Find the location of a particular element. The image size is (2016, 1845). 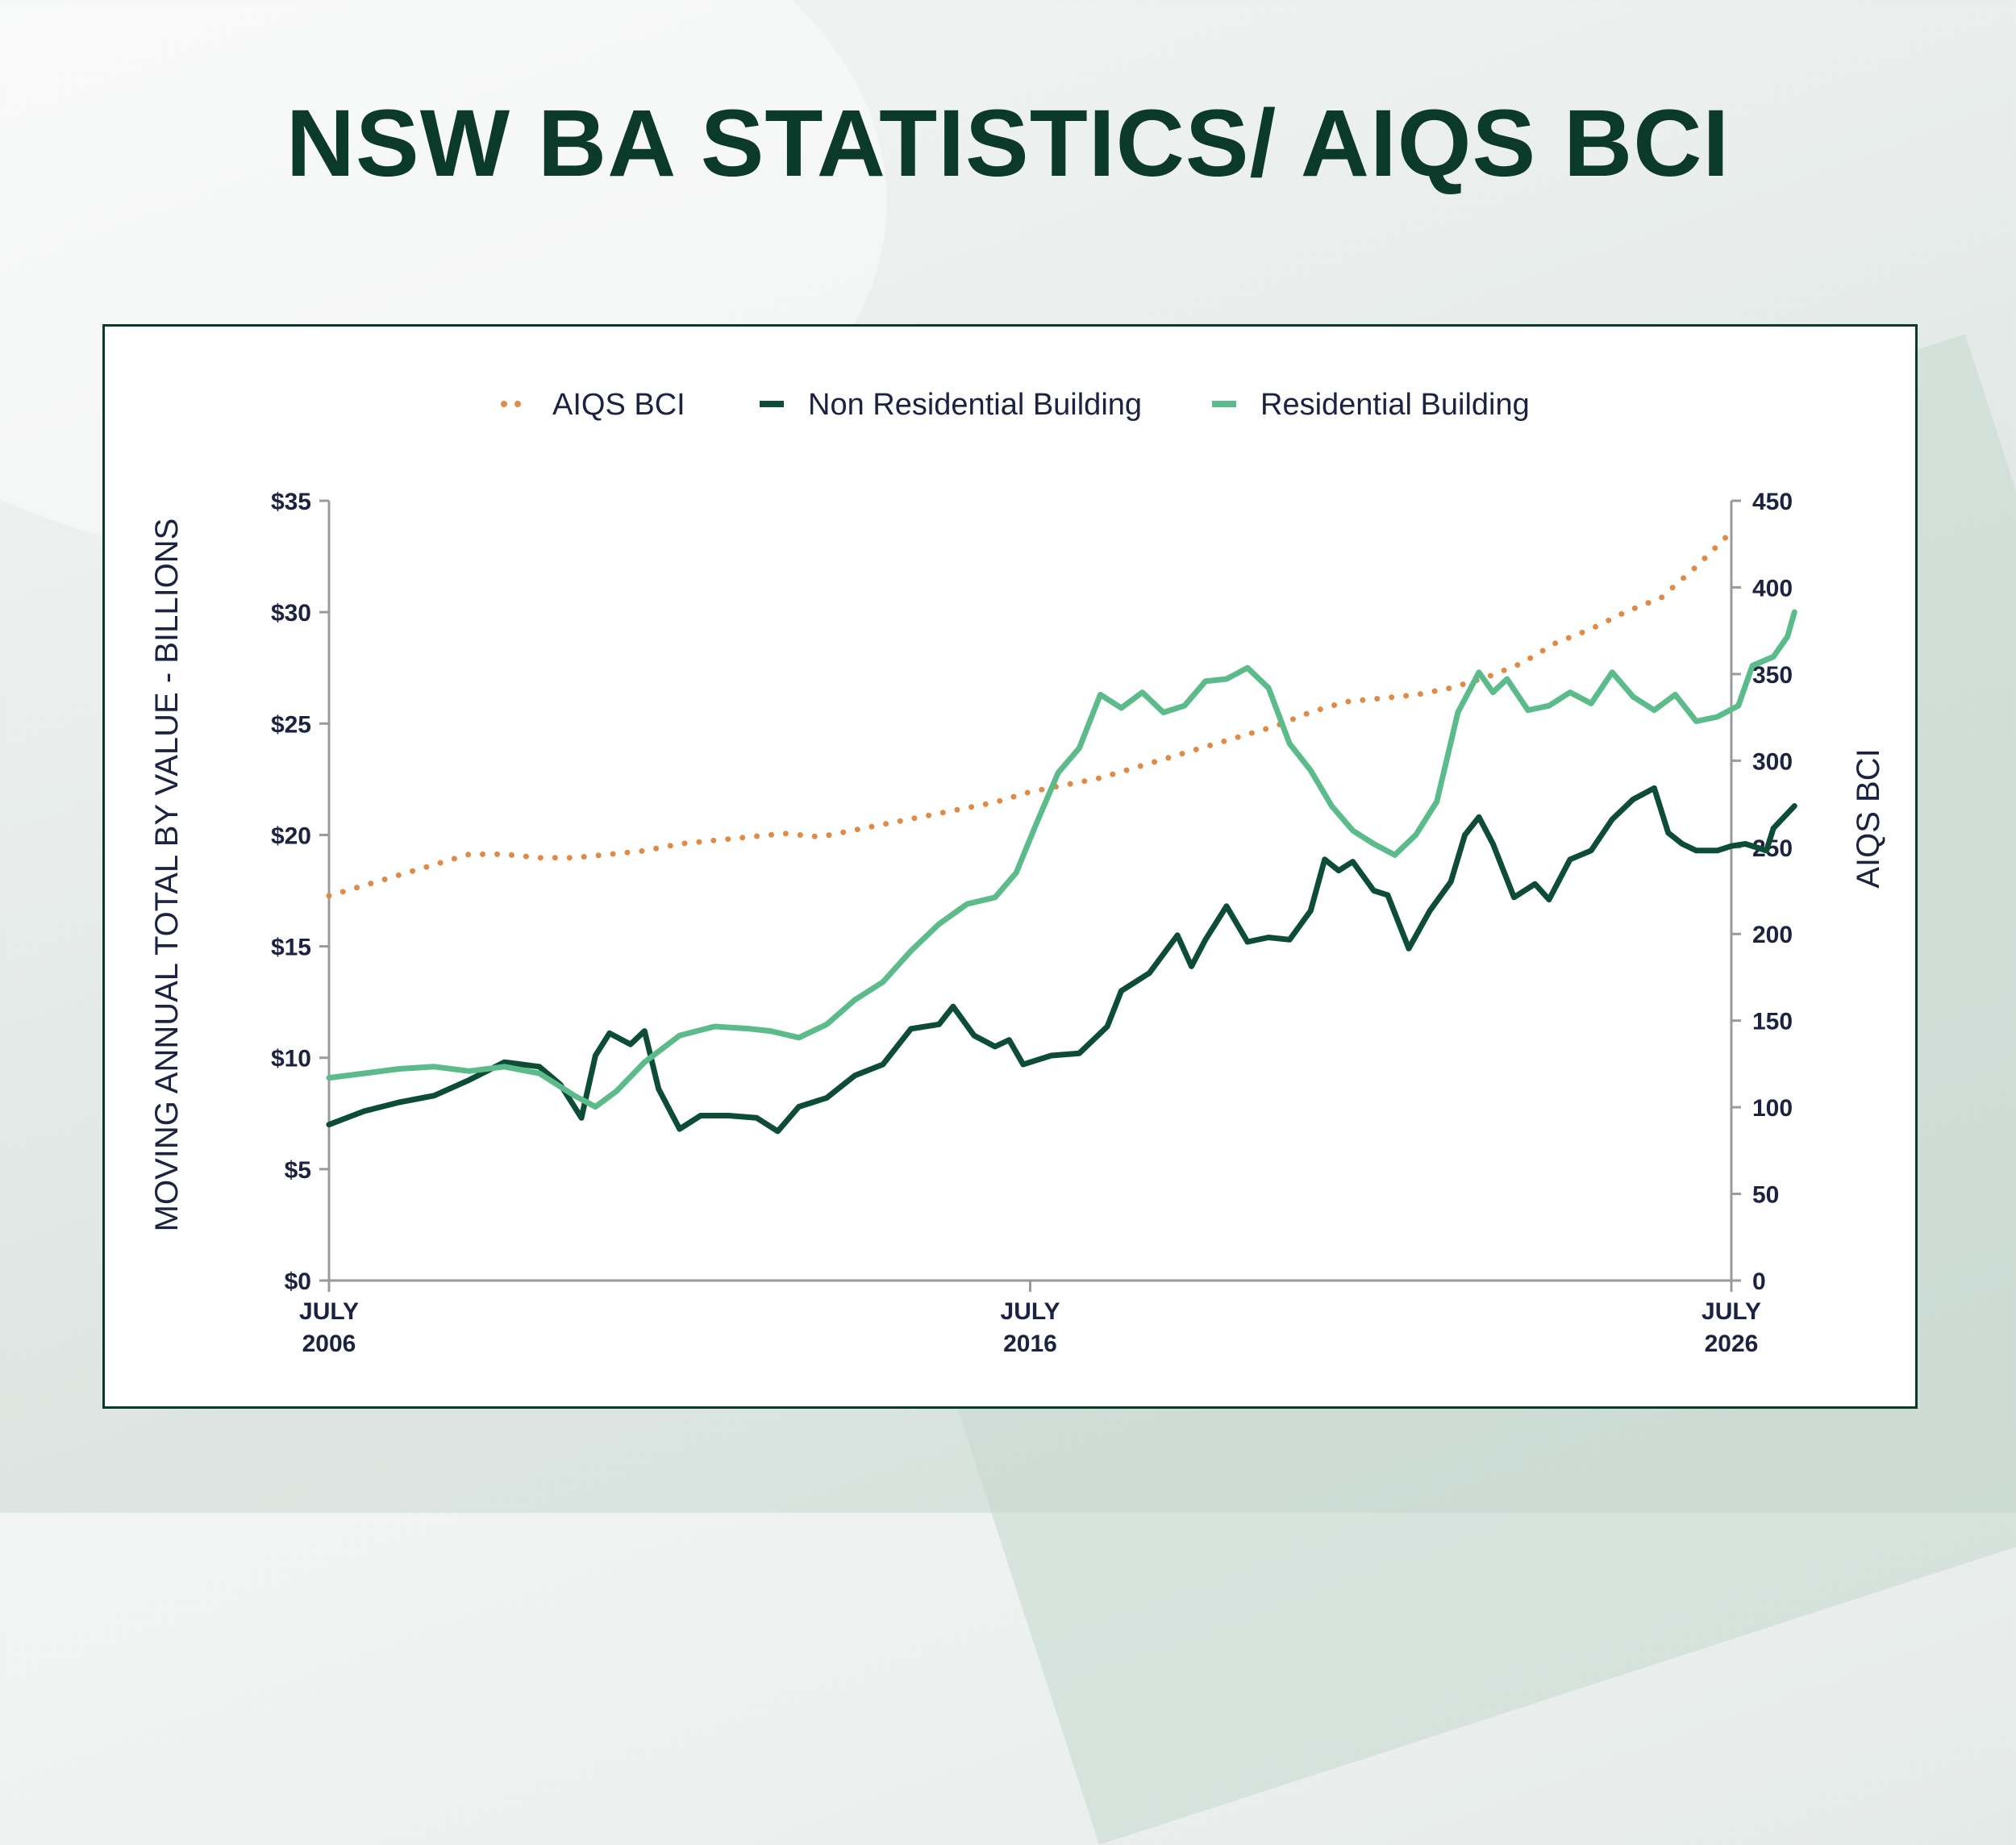

x-tick-label-year: 2006 is located at coordinates (329, 1344).